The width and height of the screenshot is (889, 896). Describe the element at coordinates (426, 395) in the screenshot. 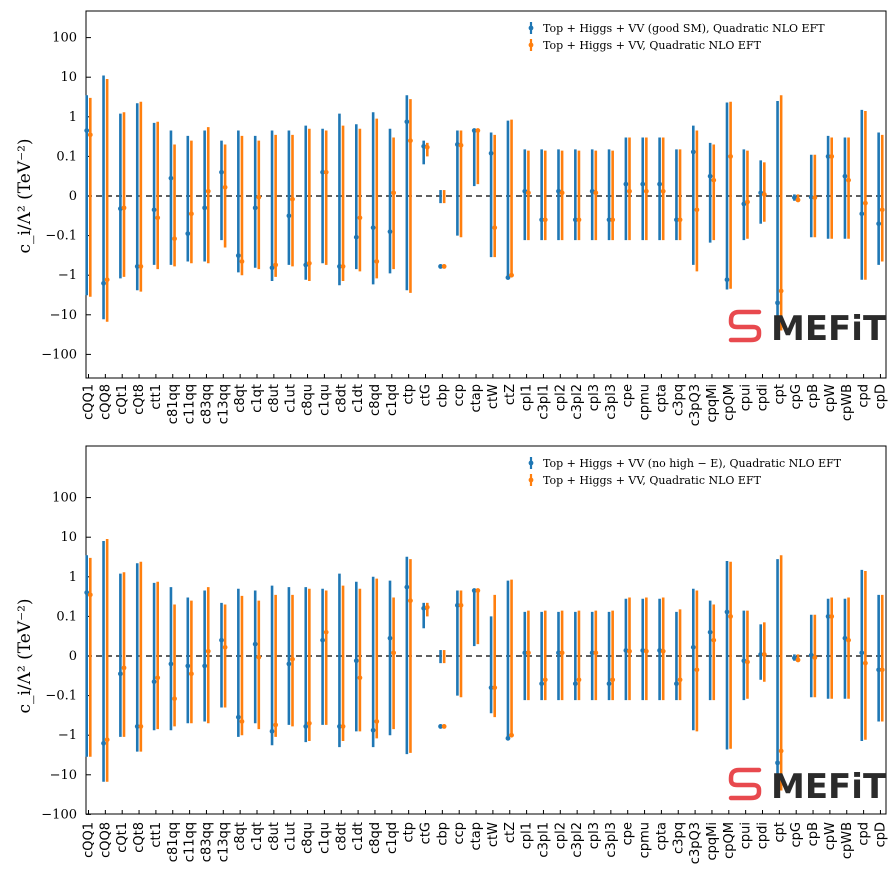

I see `x-tick-label: ctG` at that location.